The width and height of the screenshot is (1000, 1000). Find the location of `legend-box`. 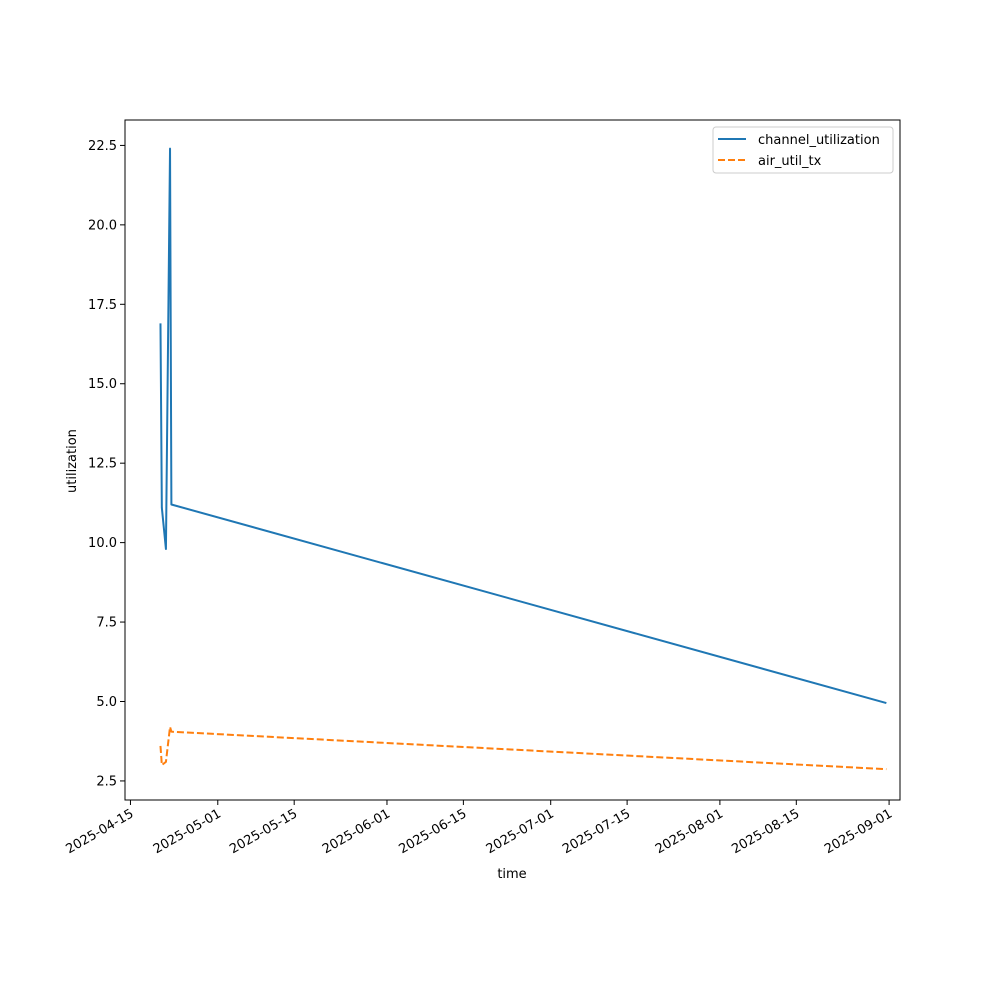

legend-box is located at coordinates (803, 150).